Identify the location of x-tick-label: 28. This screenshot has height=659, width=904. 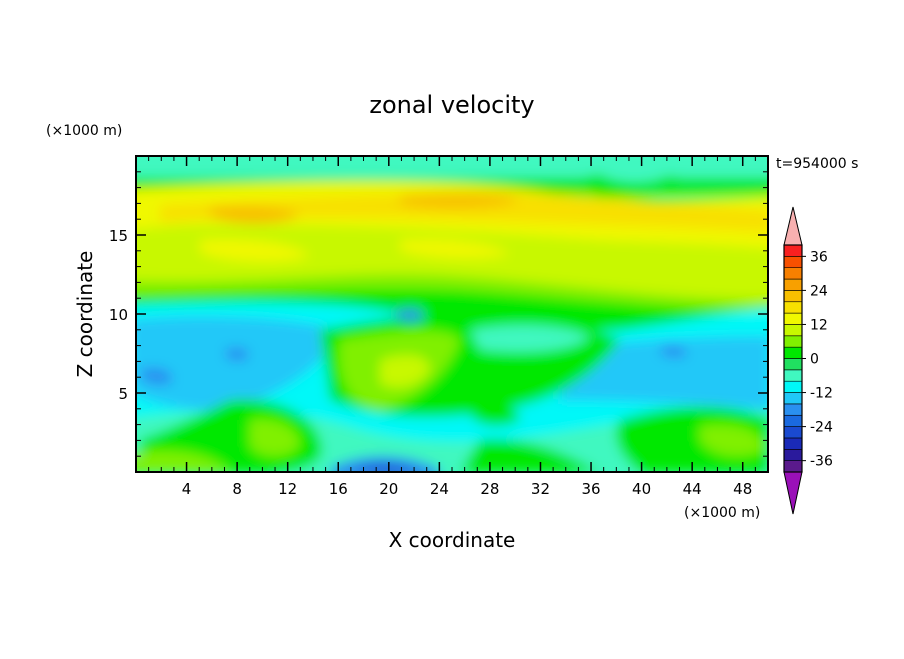
(489, 489).